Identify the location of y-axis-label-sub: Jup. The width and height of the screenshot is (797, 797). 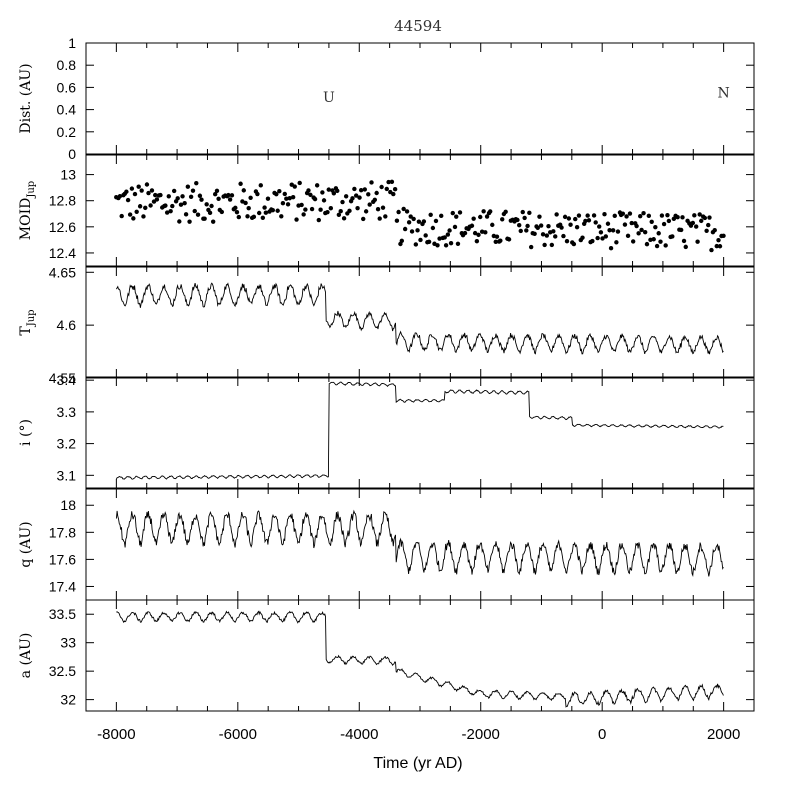
(31, 190).